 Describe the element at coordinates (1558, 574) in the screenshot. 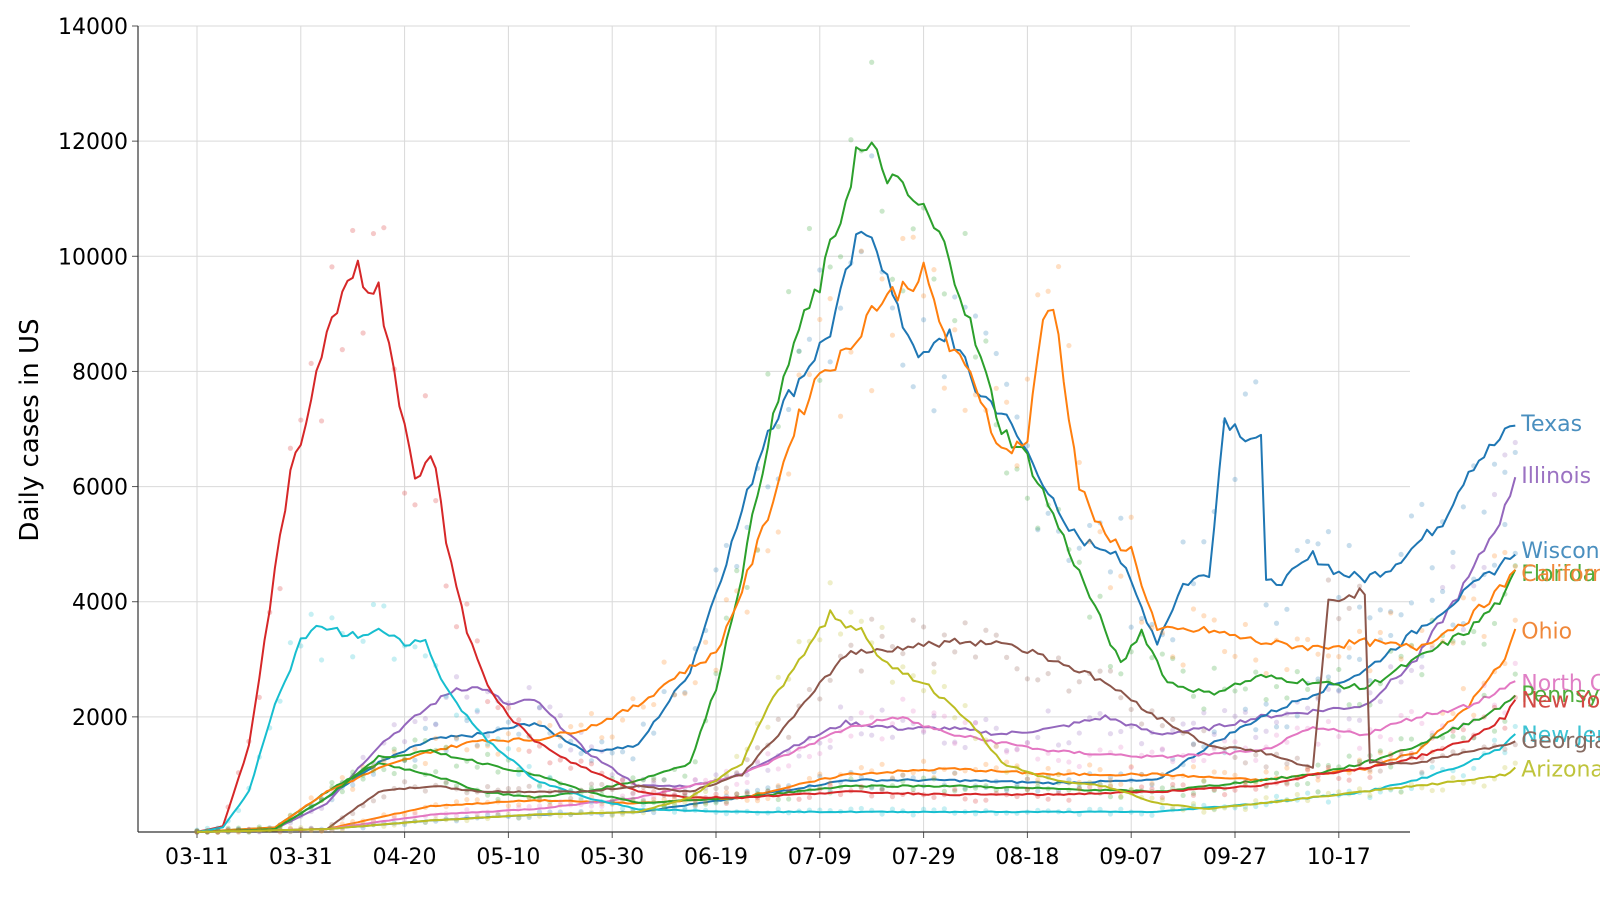

I see `series-label-florida: Florida` at that location.